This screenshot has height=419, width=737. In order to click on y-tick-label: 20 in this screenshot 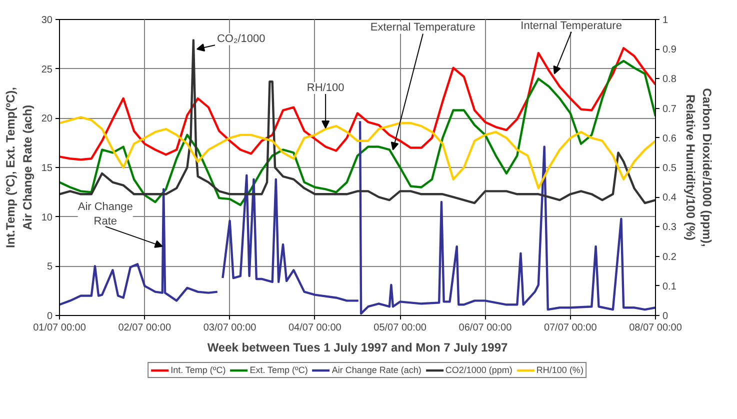, I will do `click(47, 119)`.